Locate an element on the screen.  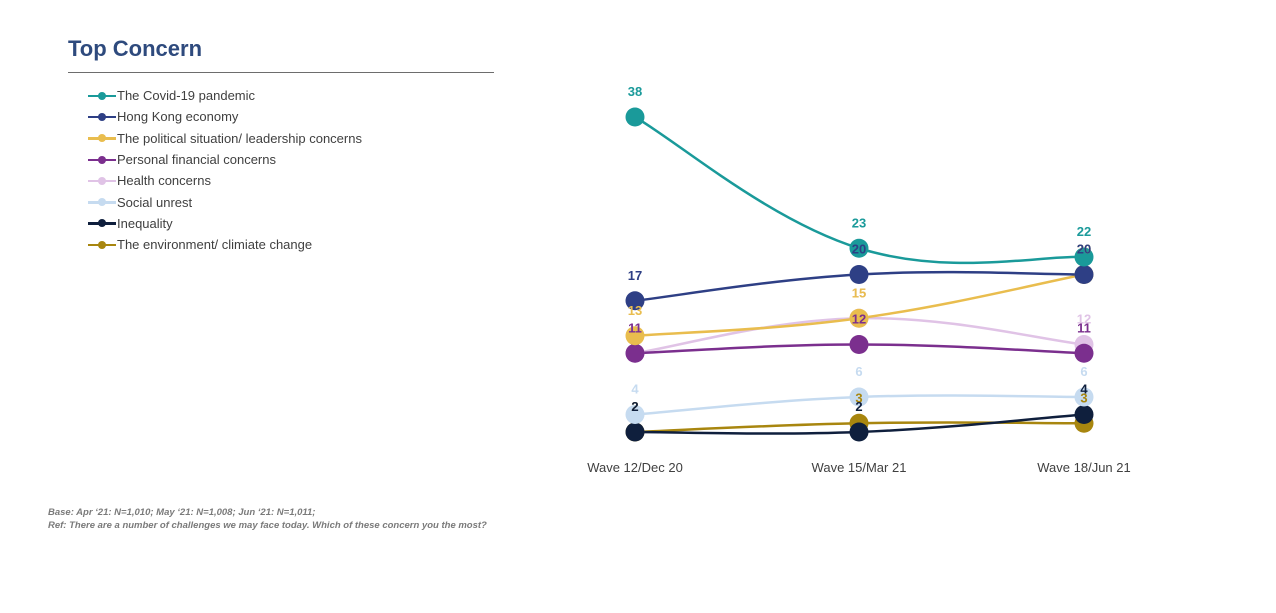
legend-label: Health concerns is located at coordinates (164, 181).